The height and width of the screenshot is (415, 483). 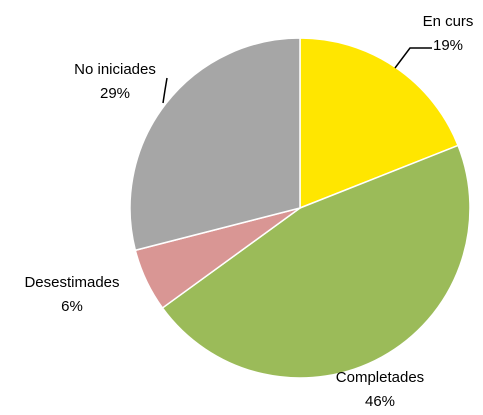 What do you see at coordinates (115, 93) in the screenshot?
I see `slice-value-label: 29%` at bounding box center [115, 93].